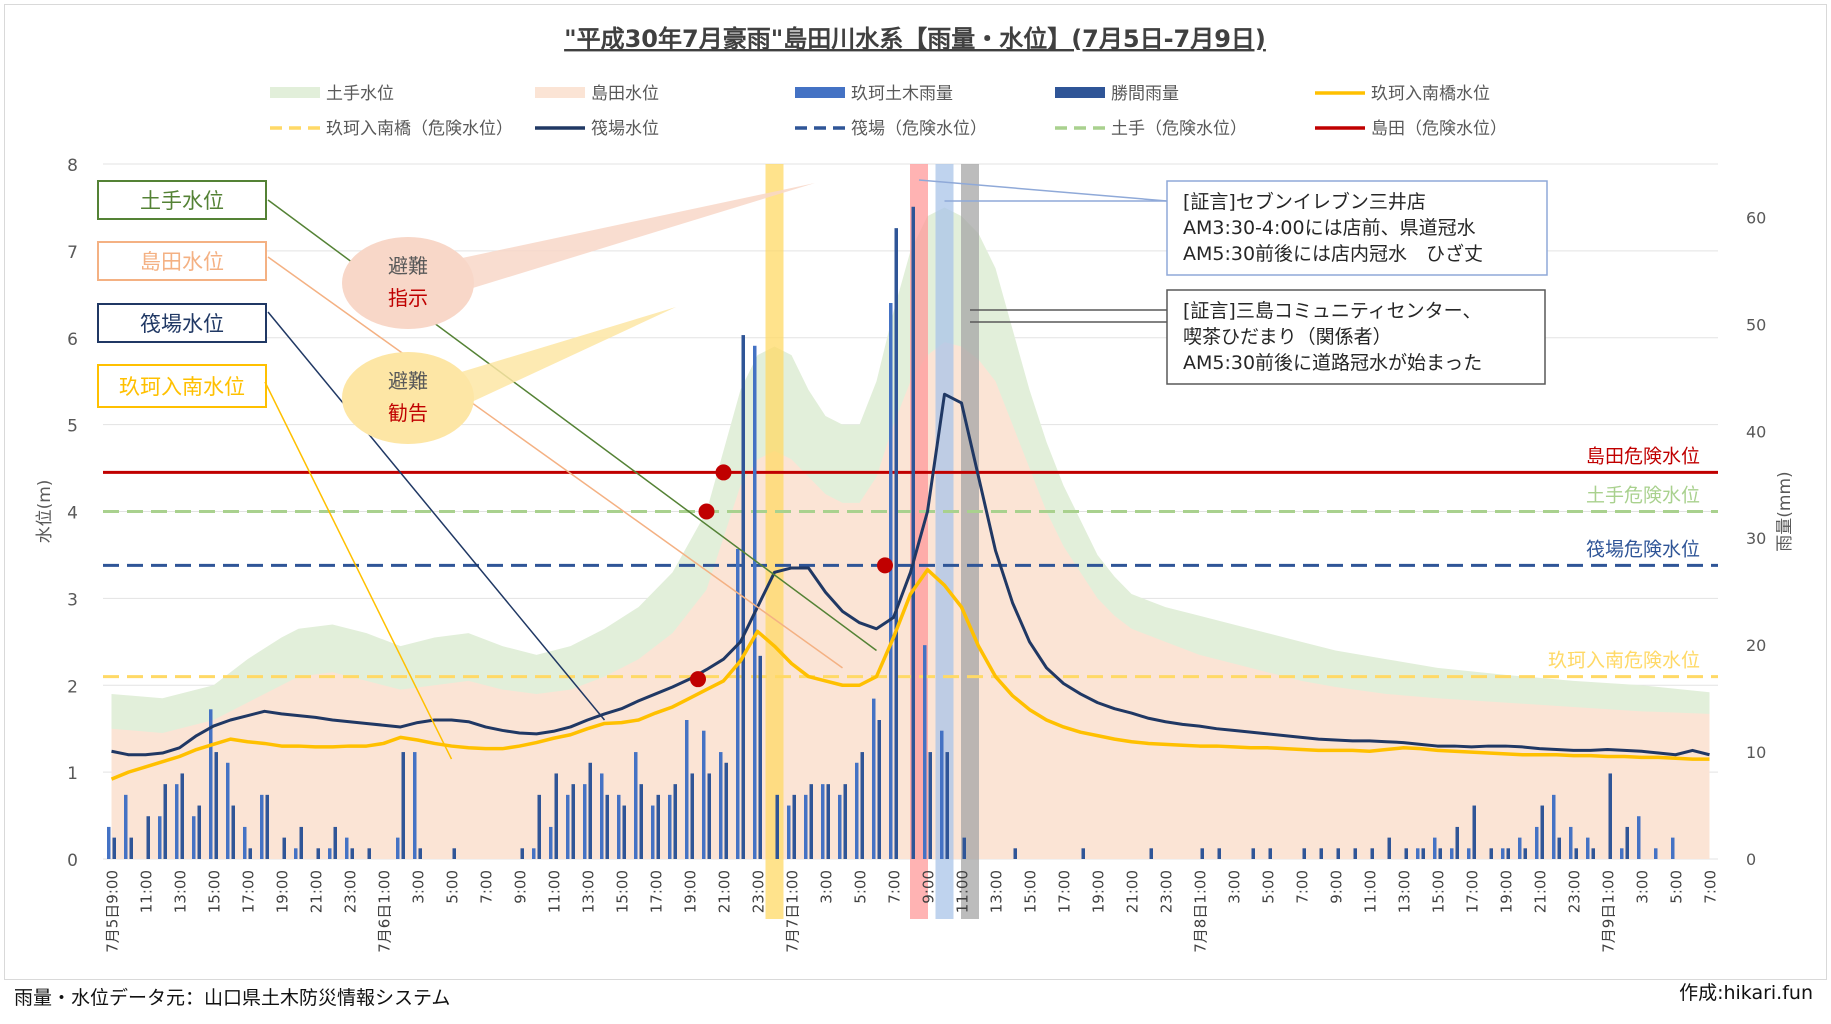 The image size is (1831, 1024). What do you see at coordinates (820, 92) in the screenshot?
I see `legend-swatch` at bounding box center [820, 92].